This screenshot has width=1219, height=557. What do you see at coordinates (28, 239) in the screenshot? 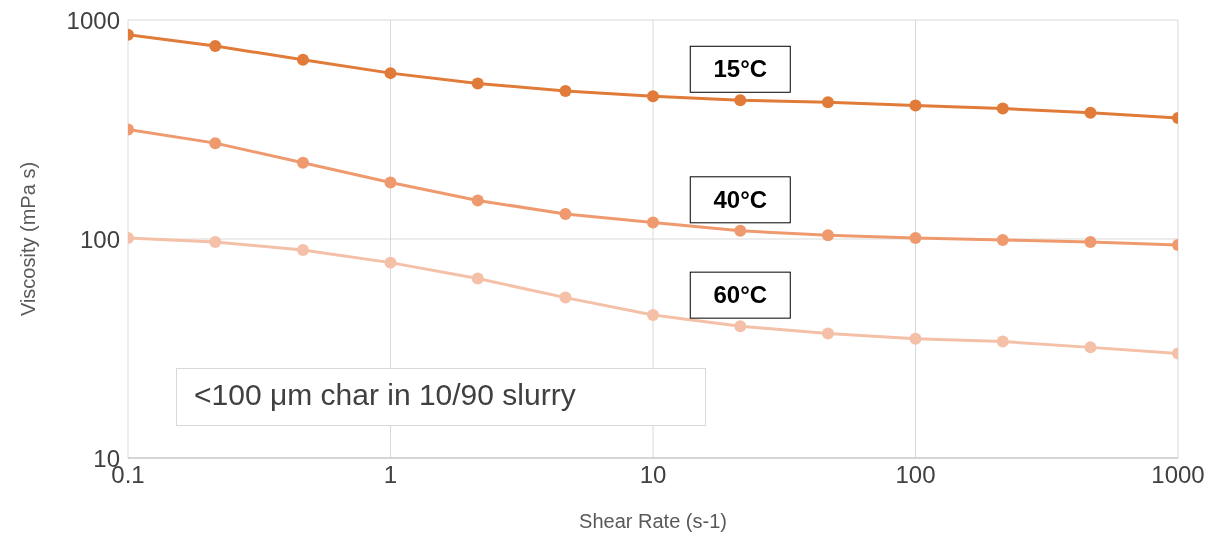
I see `y-axis-title: Viscosity (mPa s)` at bounding box center [28, 239].